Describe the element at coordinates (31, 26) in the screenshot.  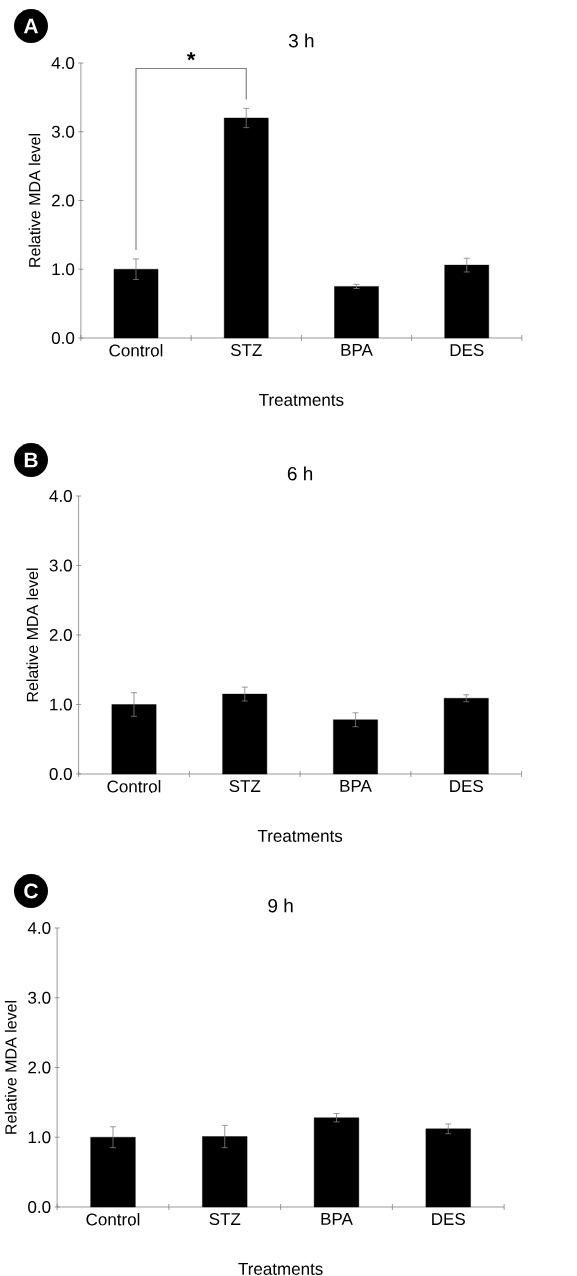
I see `text: A` at that location.